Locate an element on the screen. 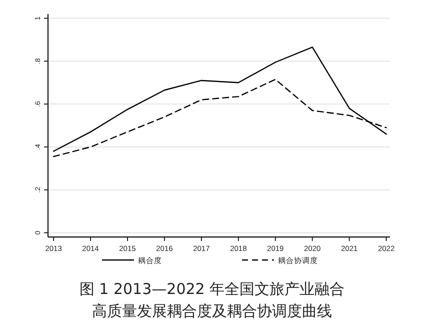 Image resolution: width=425 pixels, height=328 pixels. text: 图 1 2013—2022 年全国文旅产业融合高质量发展耦合度及耦合协调度曲线 is located at coordinates (212, 300).